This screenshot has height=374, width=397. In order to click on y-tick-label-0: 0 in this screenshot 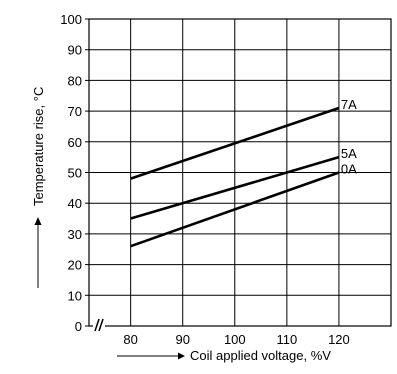, I will do `click(78, 326)`.